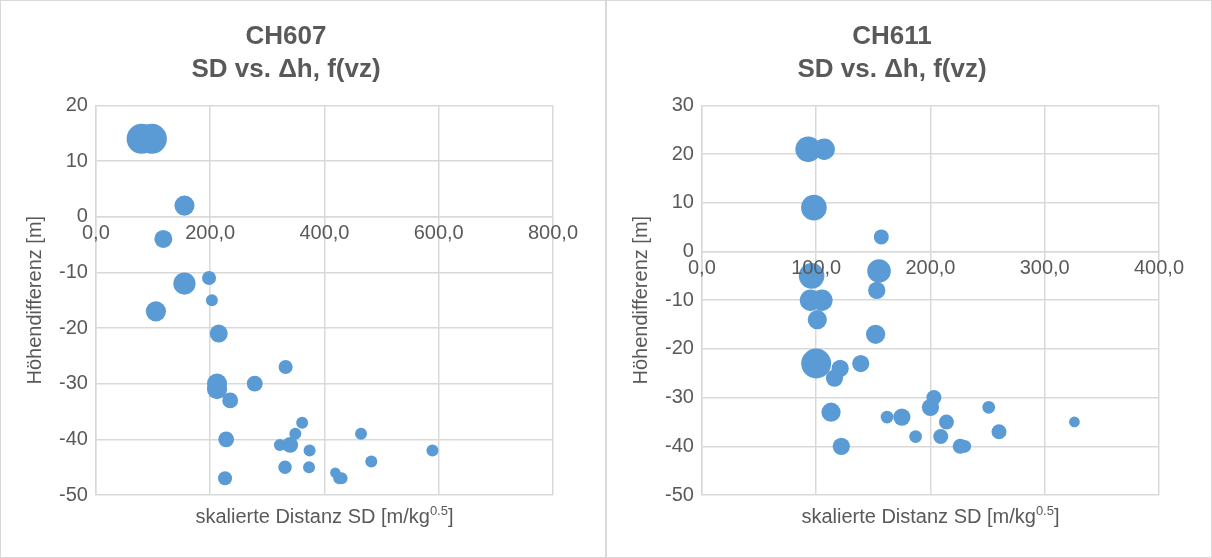  I want to click on x-tick-label: 600,0, so click(438, 232).